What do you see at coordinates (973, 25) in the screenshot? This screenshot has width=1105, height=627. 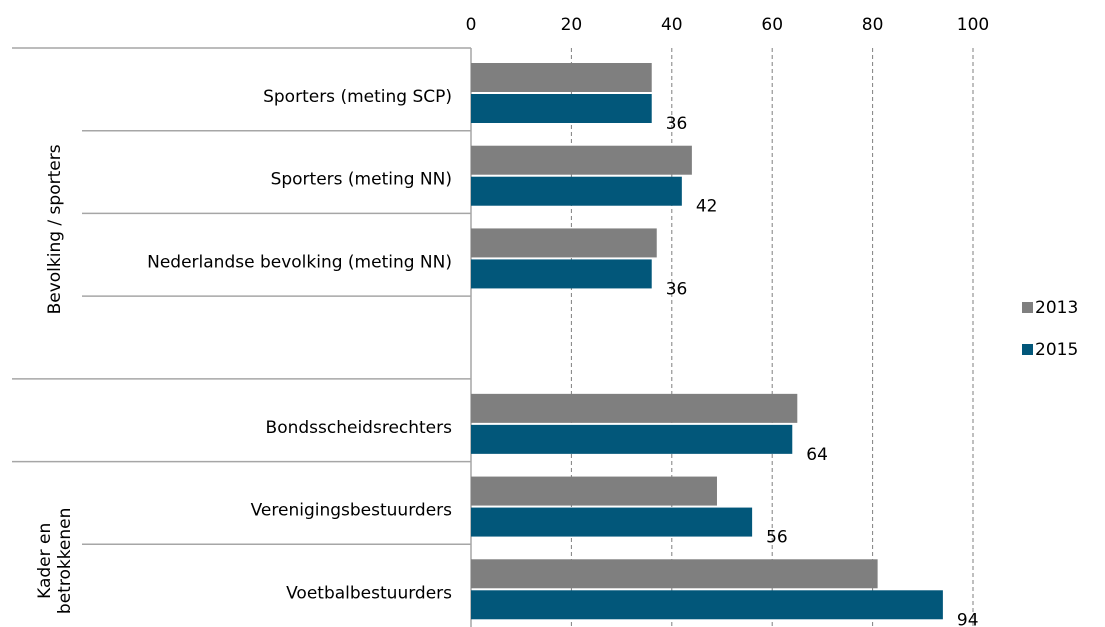 I see `x-tick-label: 100` at bounding box center [973, 25].